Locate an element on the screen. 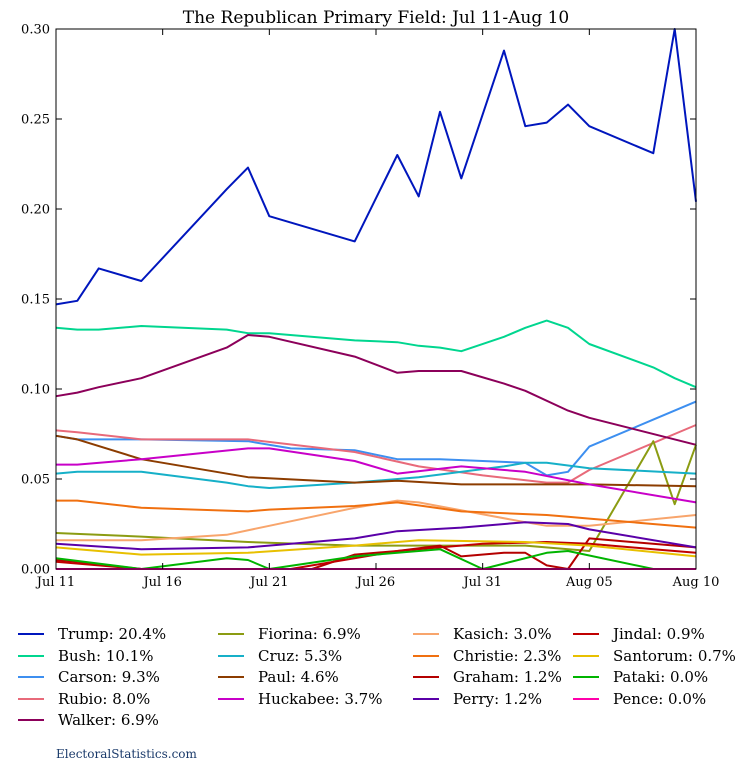 The height and width of the screenshot is (771, 752). legend-item-bush: Bush: 10.1% is located at coordinates (86, 656).